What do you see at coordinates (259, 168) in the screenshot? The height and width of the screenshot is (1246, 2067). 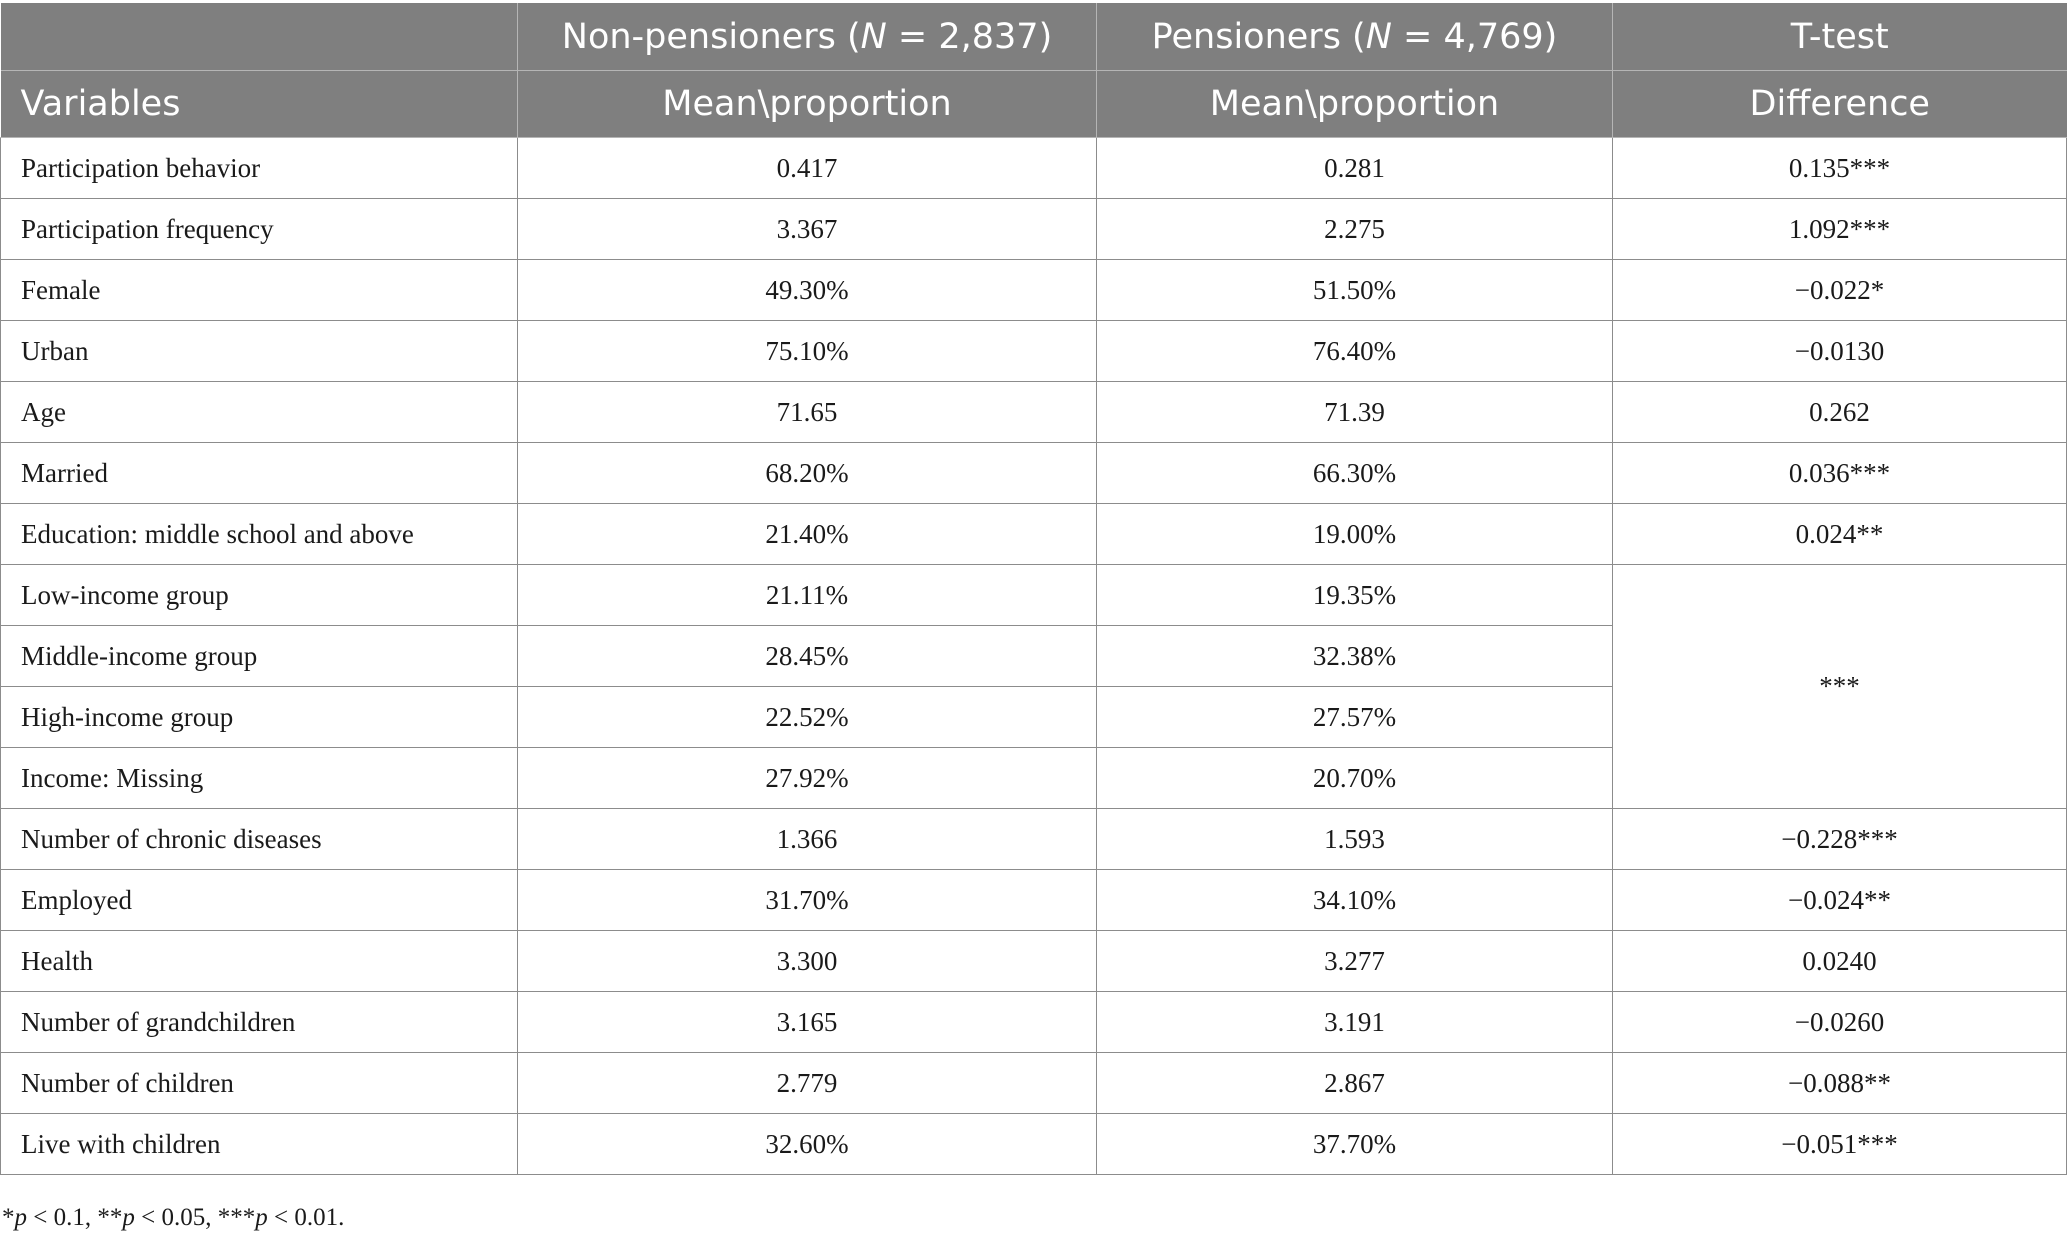 I see `variable-cell: Participation behavior` at bounding box center [259, 168].